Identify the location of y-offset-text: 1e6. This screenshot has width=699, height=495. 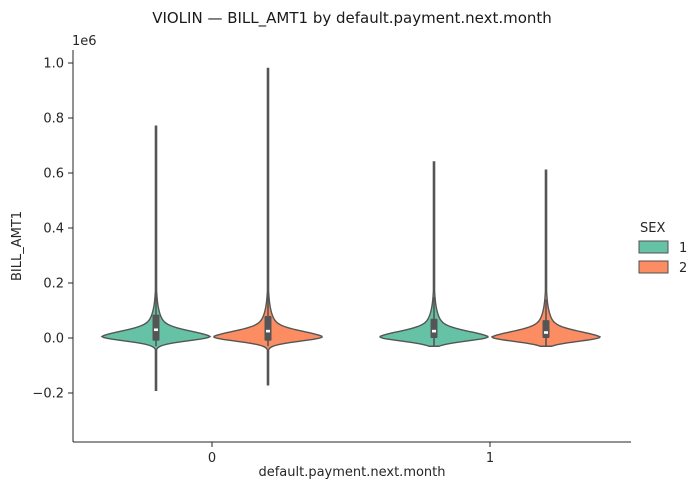
(84, 41).